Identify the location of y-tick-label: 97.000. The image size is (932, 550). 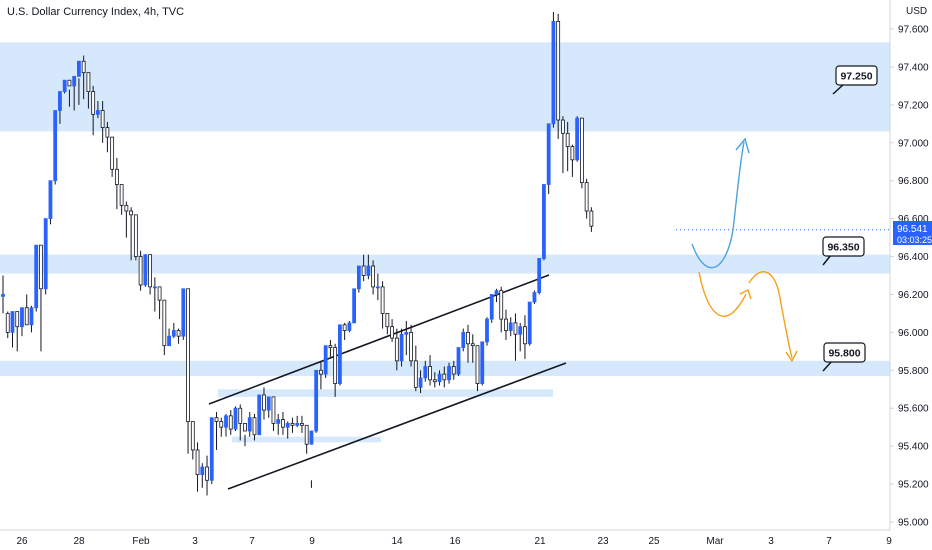
(913, 143).